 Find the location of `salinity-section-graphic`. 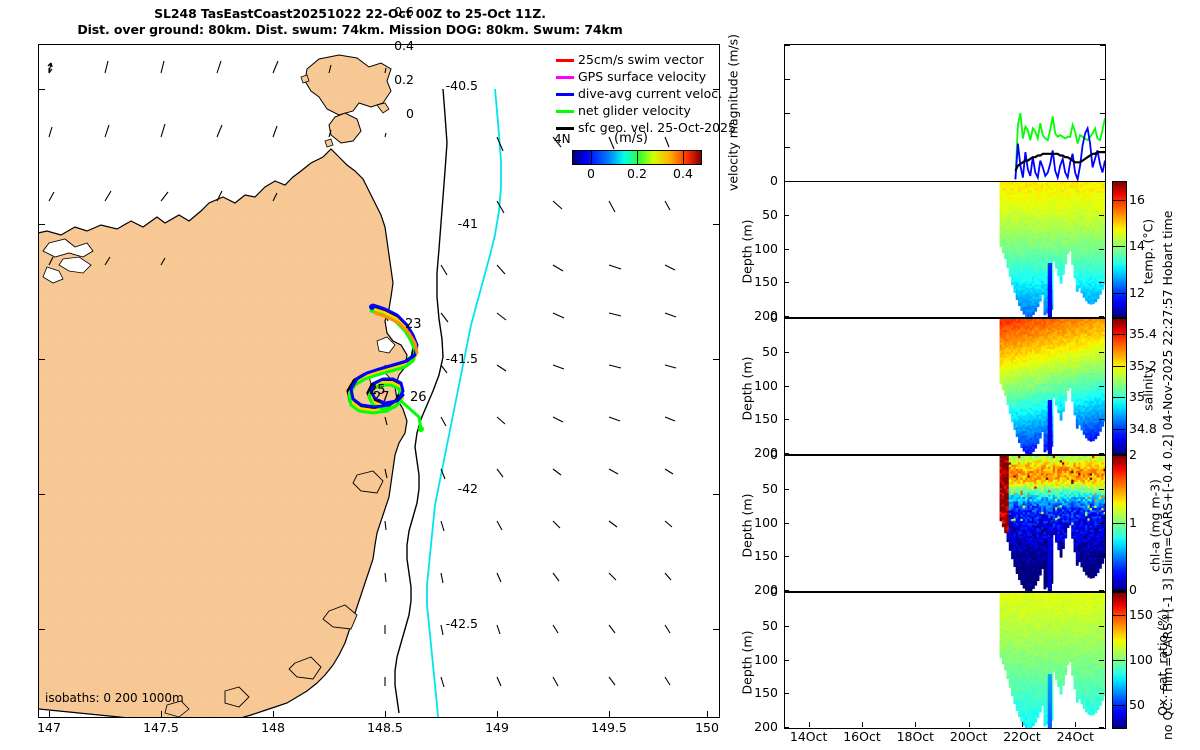

salinity-section-graphic is located at coordinates (1052, 386).